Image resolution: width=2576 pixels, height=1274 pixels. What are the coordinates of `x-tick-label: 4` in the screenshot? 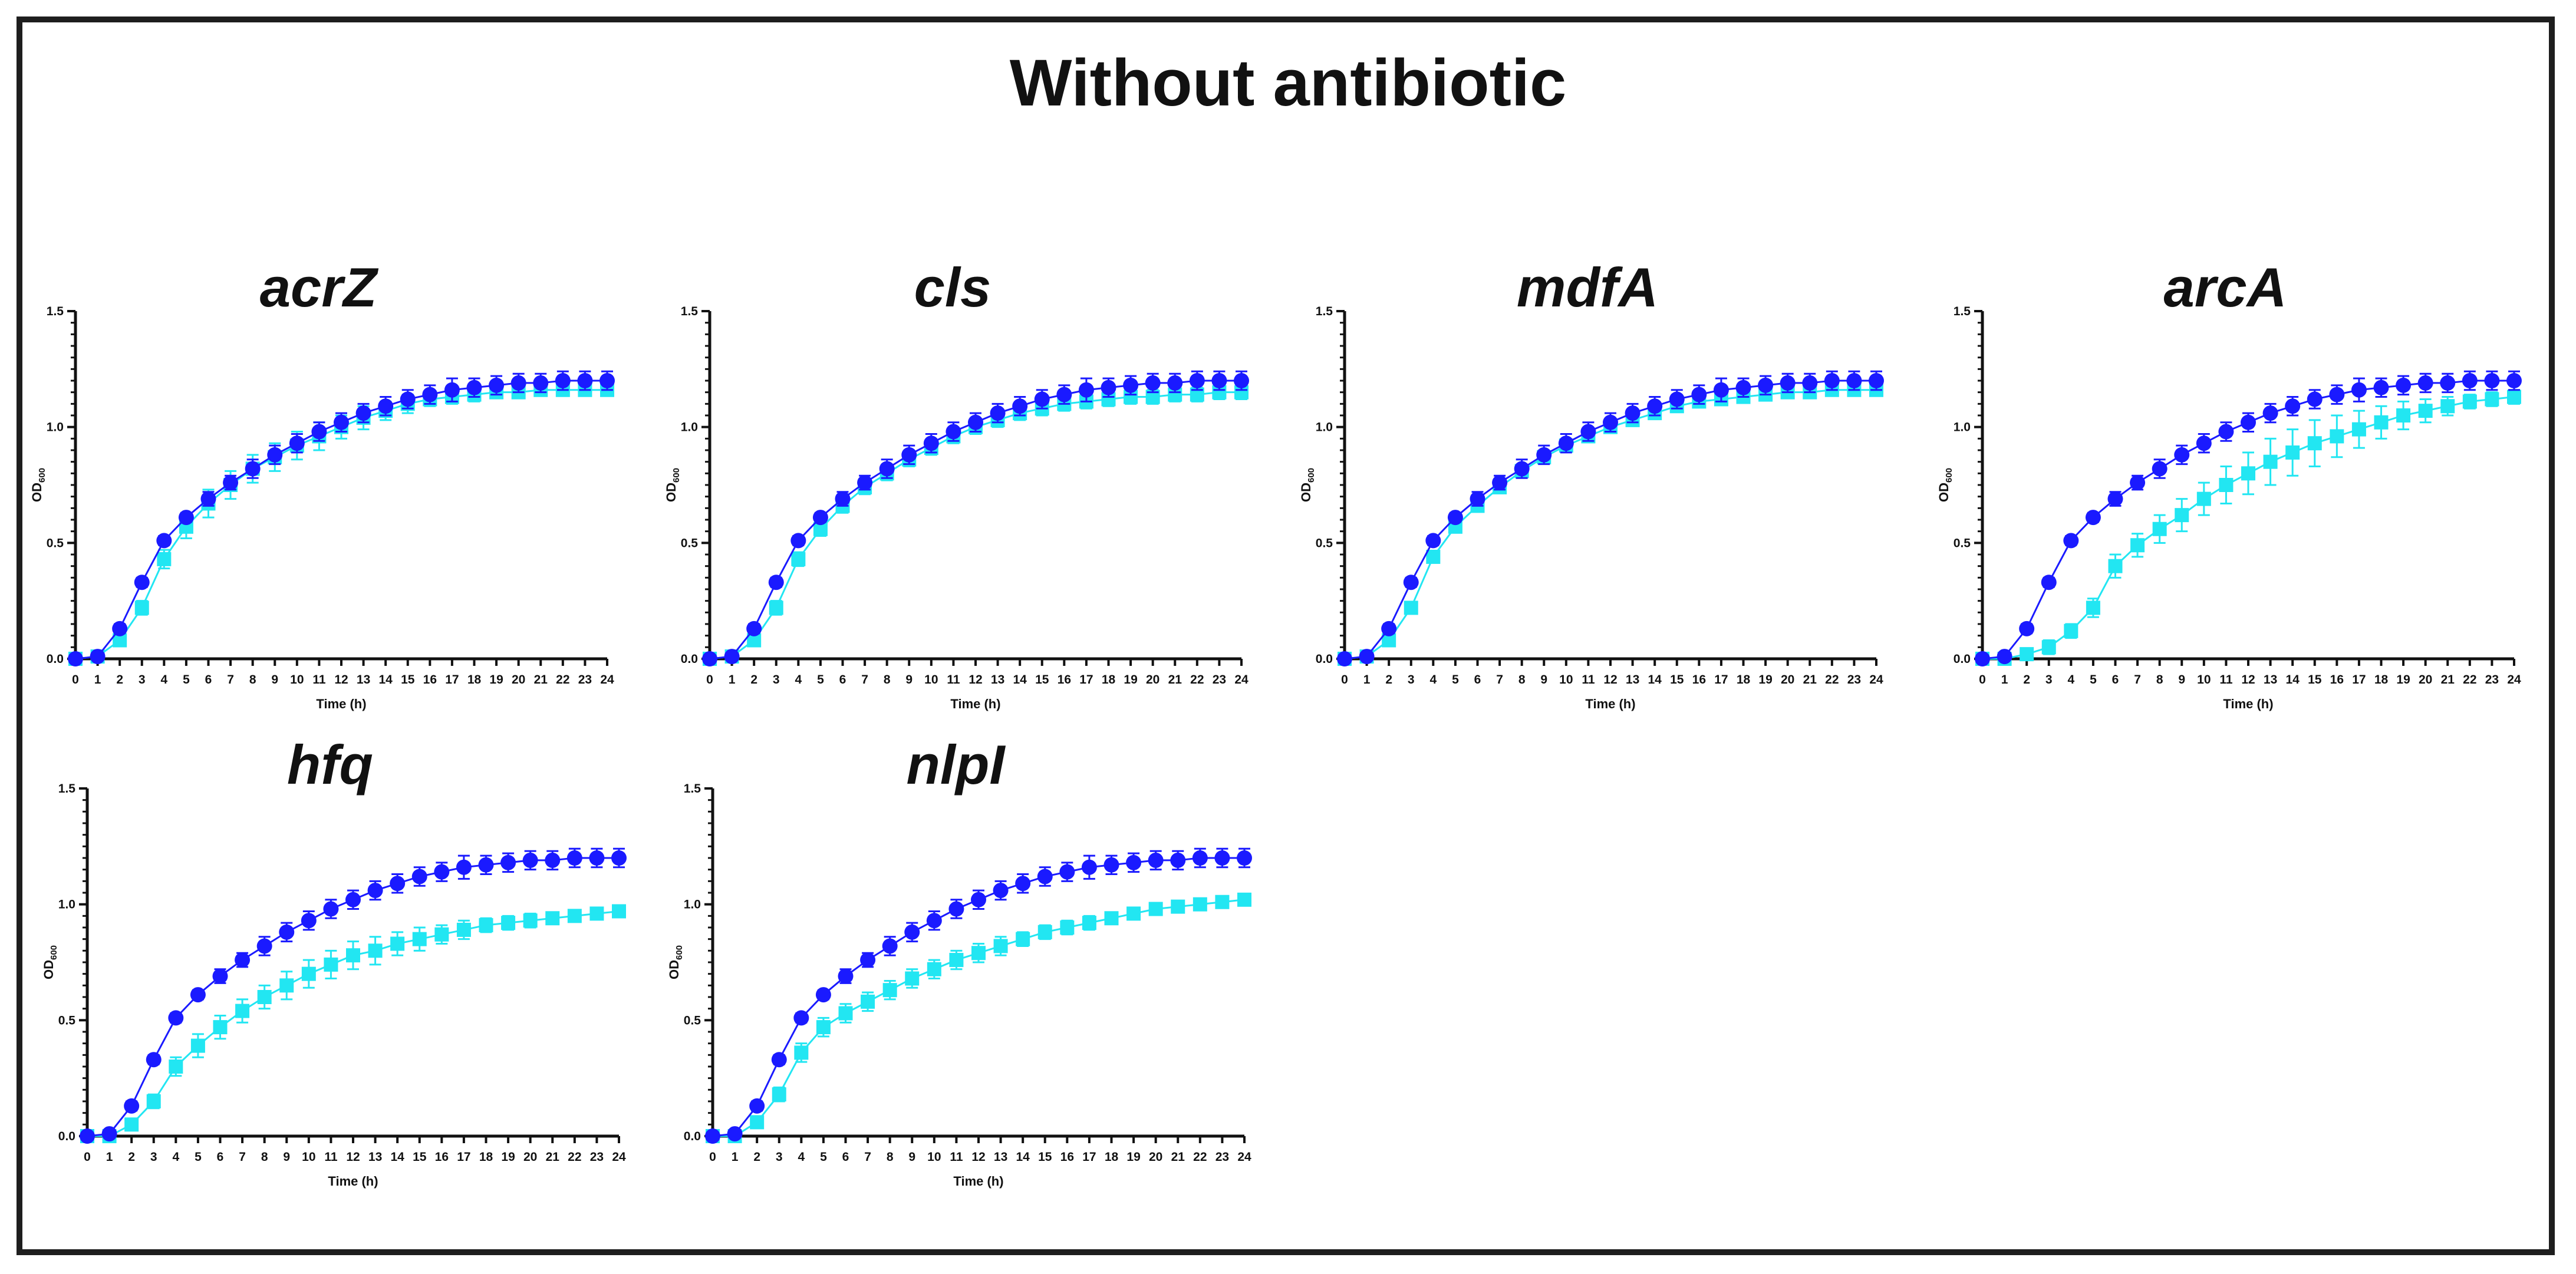 It's located at (175, 1157).